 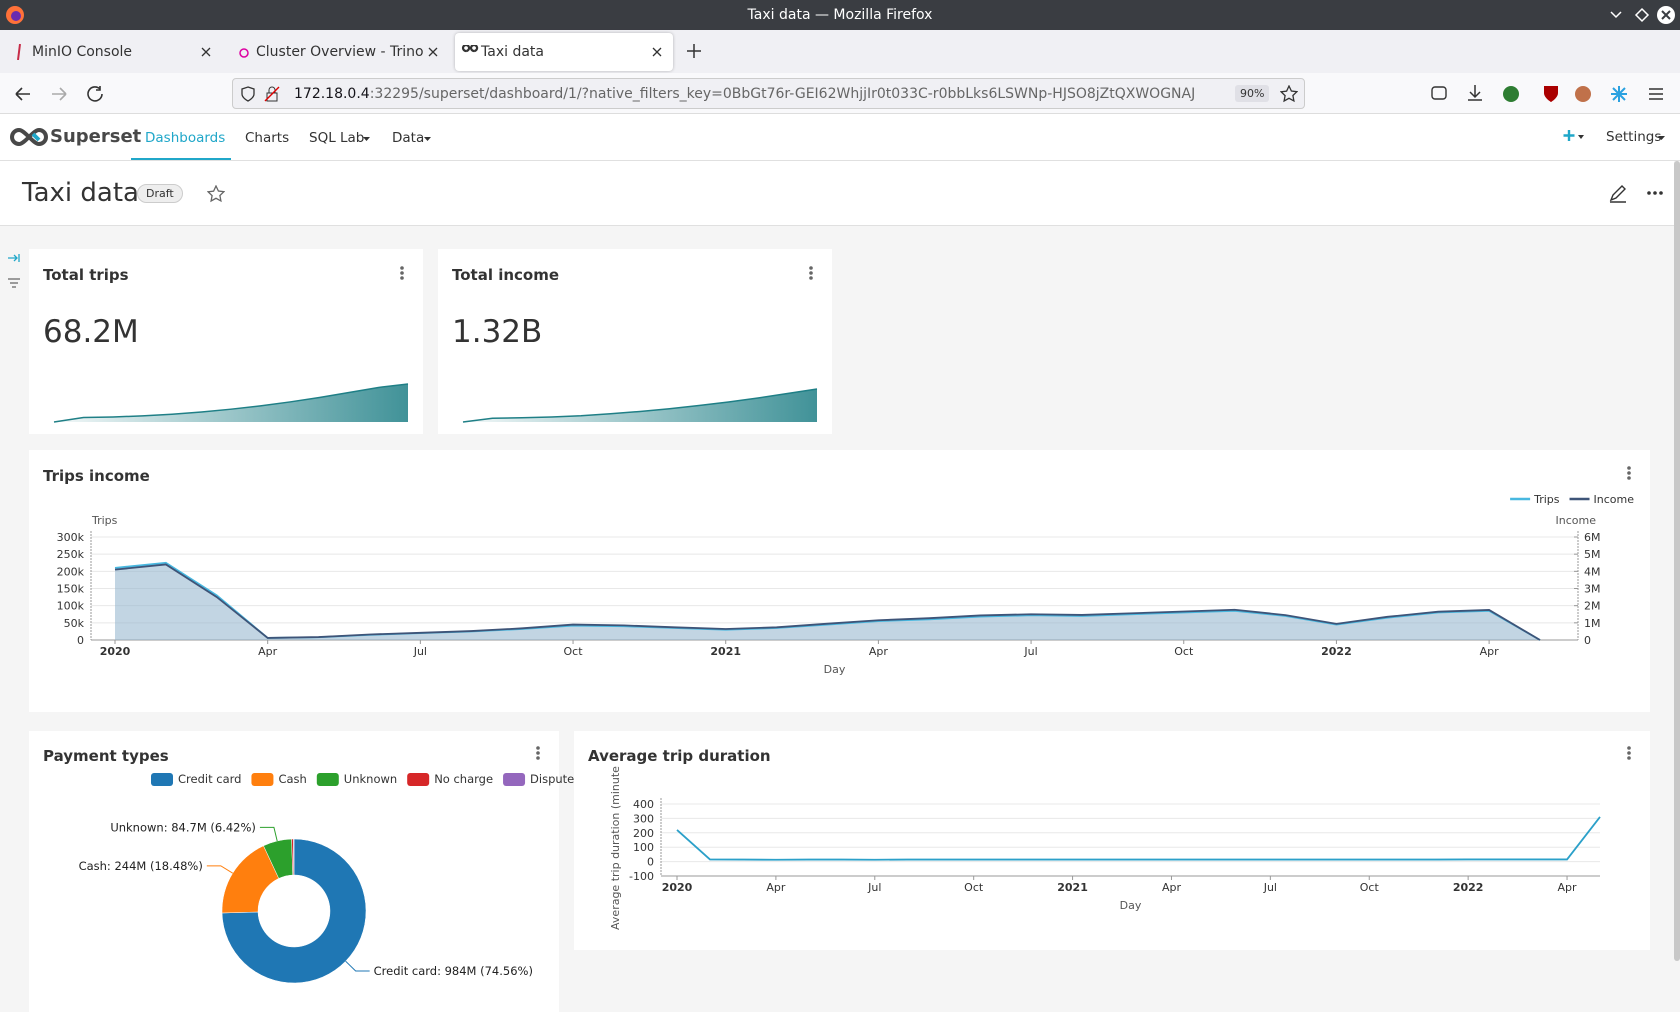 What do you see at coordinates (643, 833) in the screenshot?
I see `y-tick-label: 200` at bounding box center [643, 833].